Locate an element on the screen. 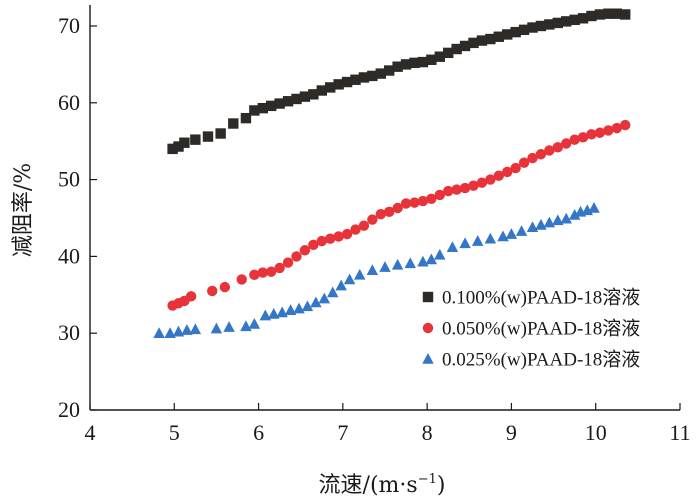 The width and height of the screenshot is (700, 504). legend-label: 0.025%(w)PAAD-18溶液 is located at coordinates (541, 360).